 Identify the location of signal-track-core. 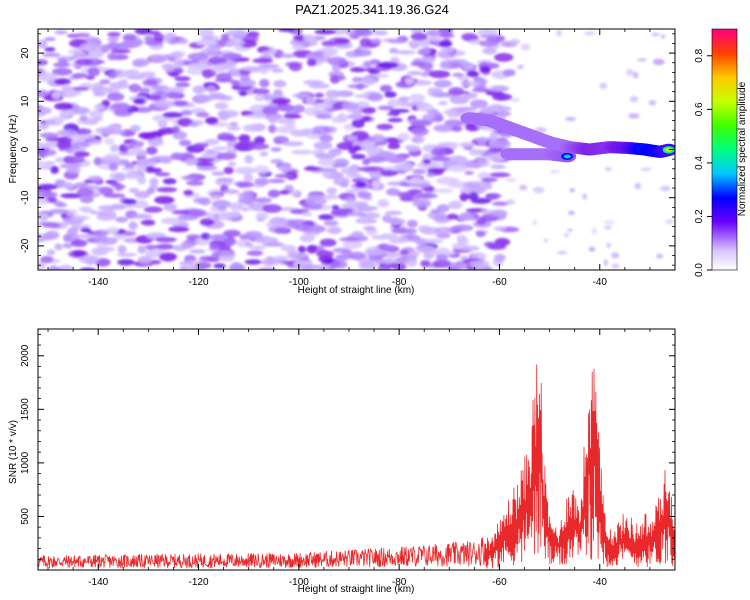
(669, 150).